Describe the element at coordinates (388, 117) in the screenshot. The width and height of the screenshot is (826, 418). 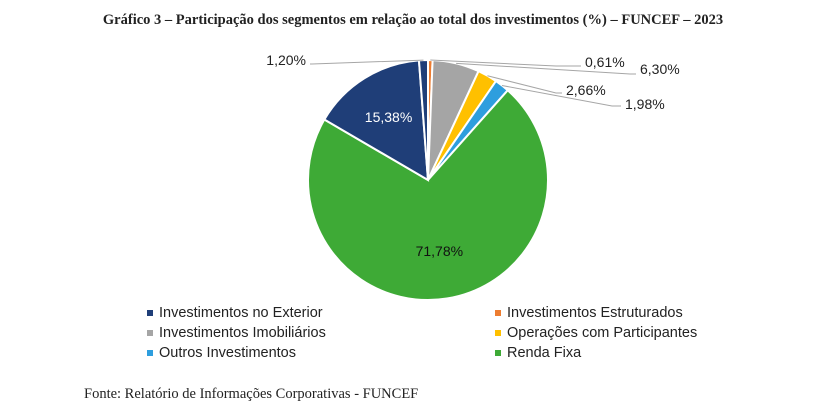
I see `slice-label: 15,38%` at that location.